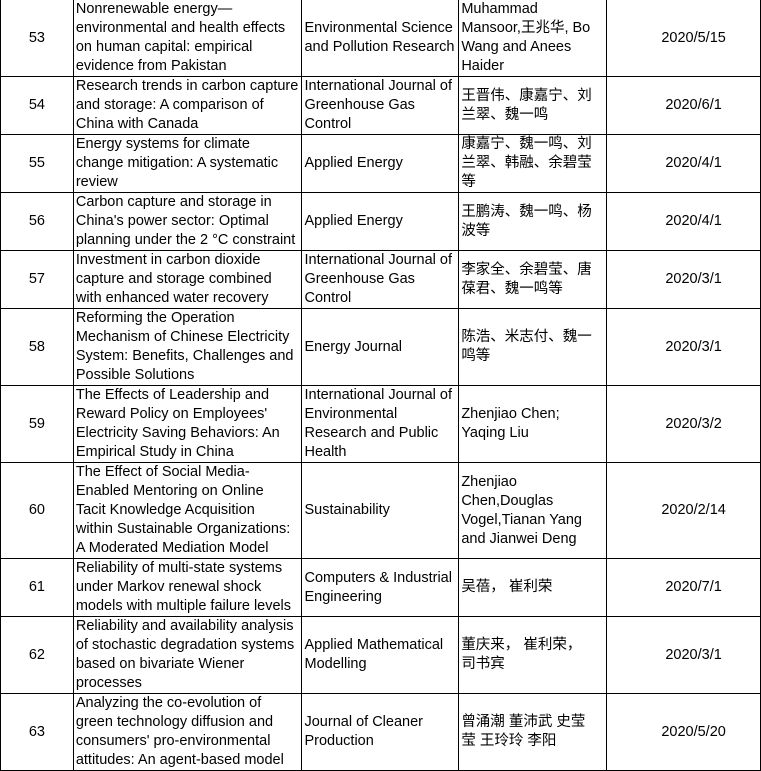 Image resolution: width=761 pixels, height=771 pixels. What do you see at coordinates (37, 105) in the screenshot?
I see `row-number: 54` at bounding box center [37, 105].